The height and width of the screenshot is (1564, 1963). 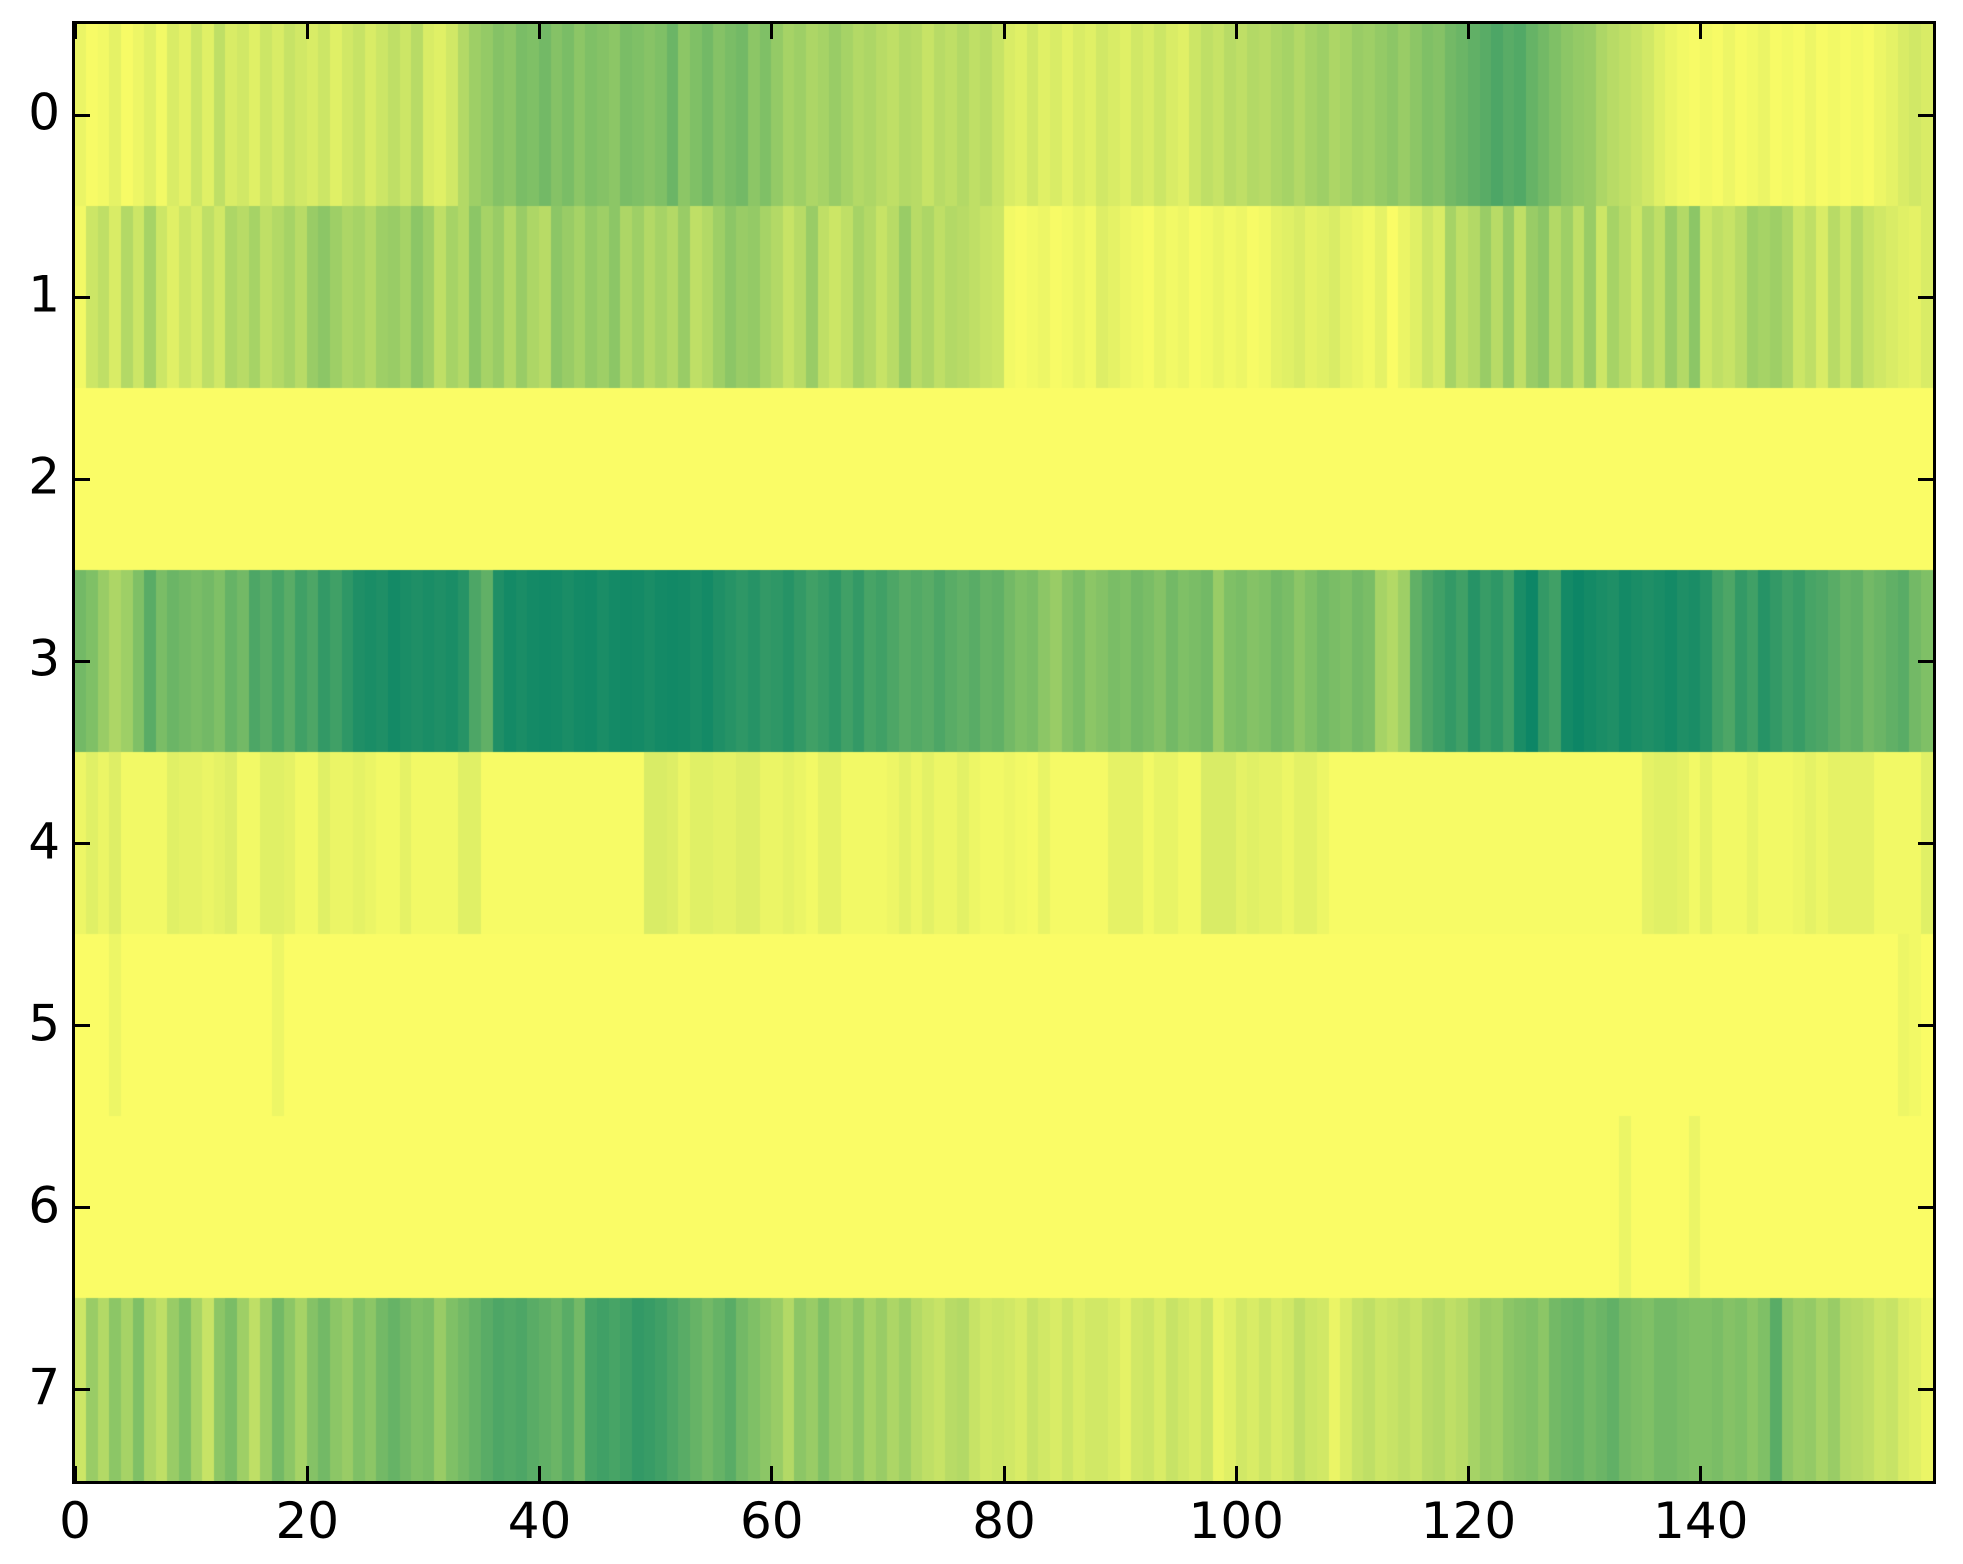 What do you see at coordinates (44, 112) in the screenshot?
I see `y-tick-label: 0` at bounding box center [44, 112].